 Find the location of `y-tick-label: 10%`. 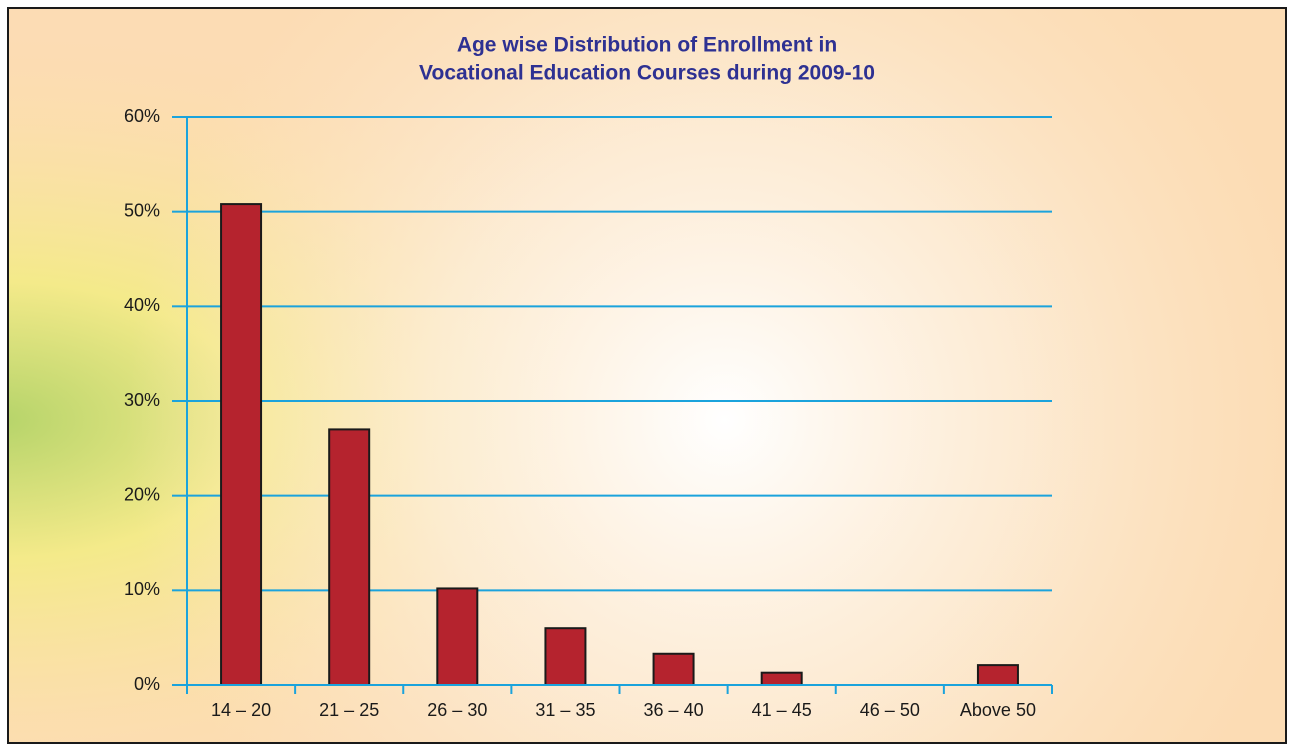

y-tick-label: 10% is located at coordinates (142, 589).